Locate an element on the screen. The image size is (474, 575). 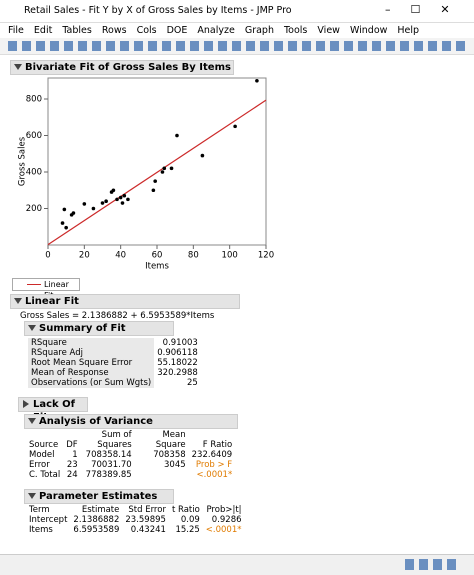
table-cell: Items is located at coordinates (41, 530).